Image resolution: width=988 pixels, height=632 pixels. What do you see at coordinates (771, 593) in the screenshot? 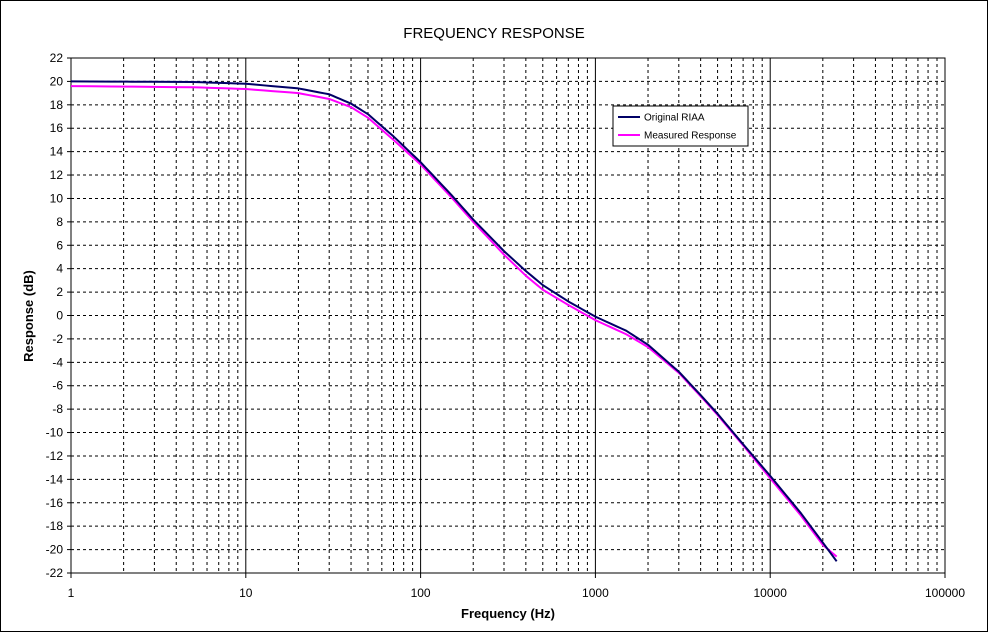
I see `x-tick-label: 10000` at bounding box center [771, 593].